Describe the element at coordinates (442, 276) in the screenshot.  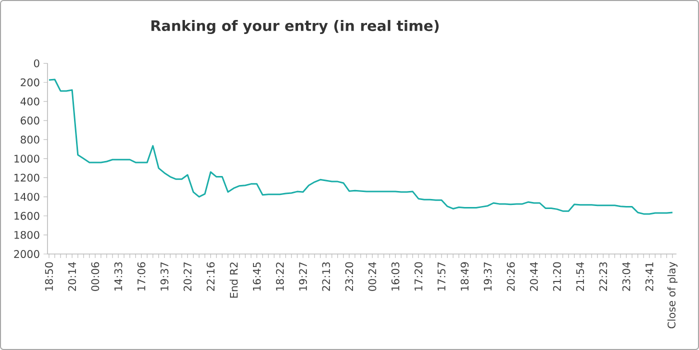
I see `x-tick-label: 17:57` at that location.